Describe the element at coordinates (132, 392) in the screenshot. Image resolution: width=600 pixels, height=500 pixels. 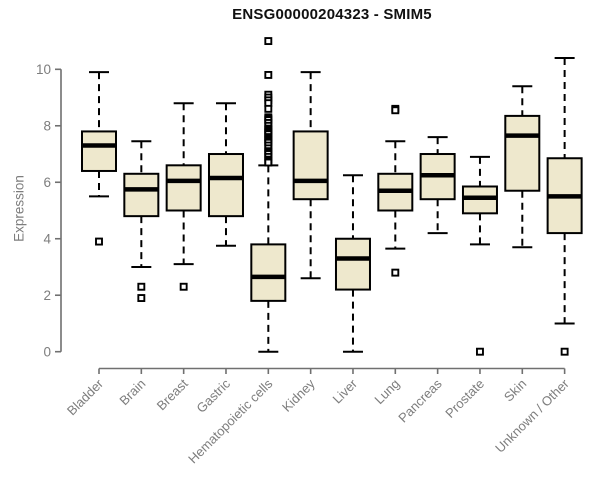
I see `x-tick-label-brain: Brain` at that location.